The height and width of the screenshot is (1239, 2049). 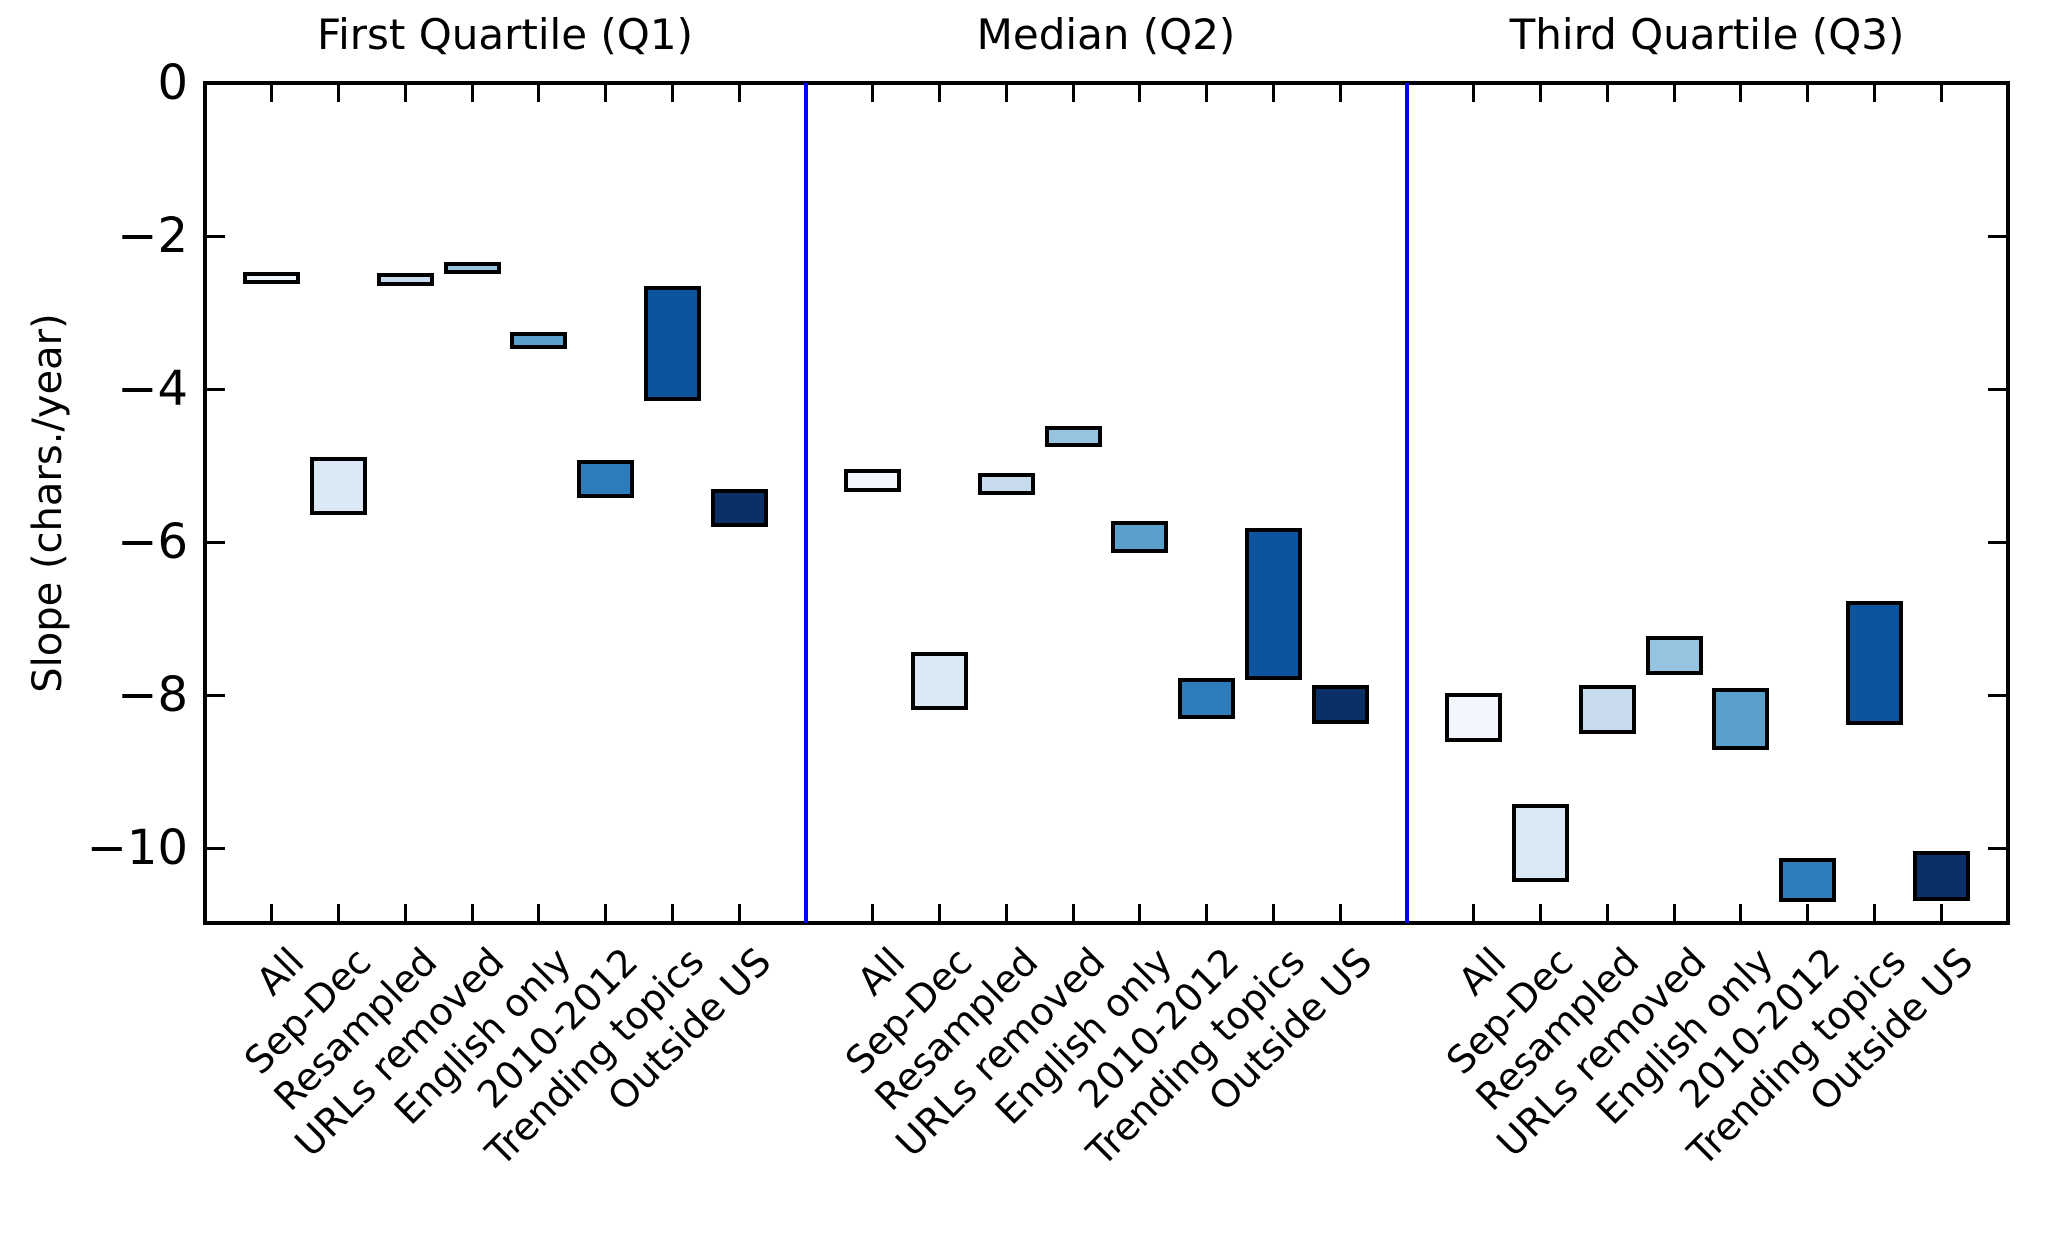 I want to click on range-bar-q2-all, so click(x=873, y=481).